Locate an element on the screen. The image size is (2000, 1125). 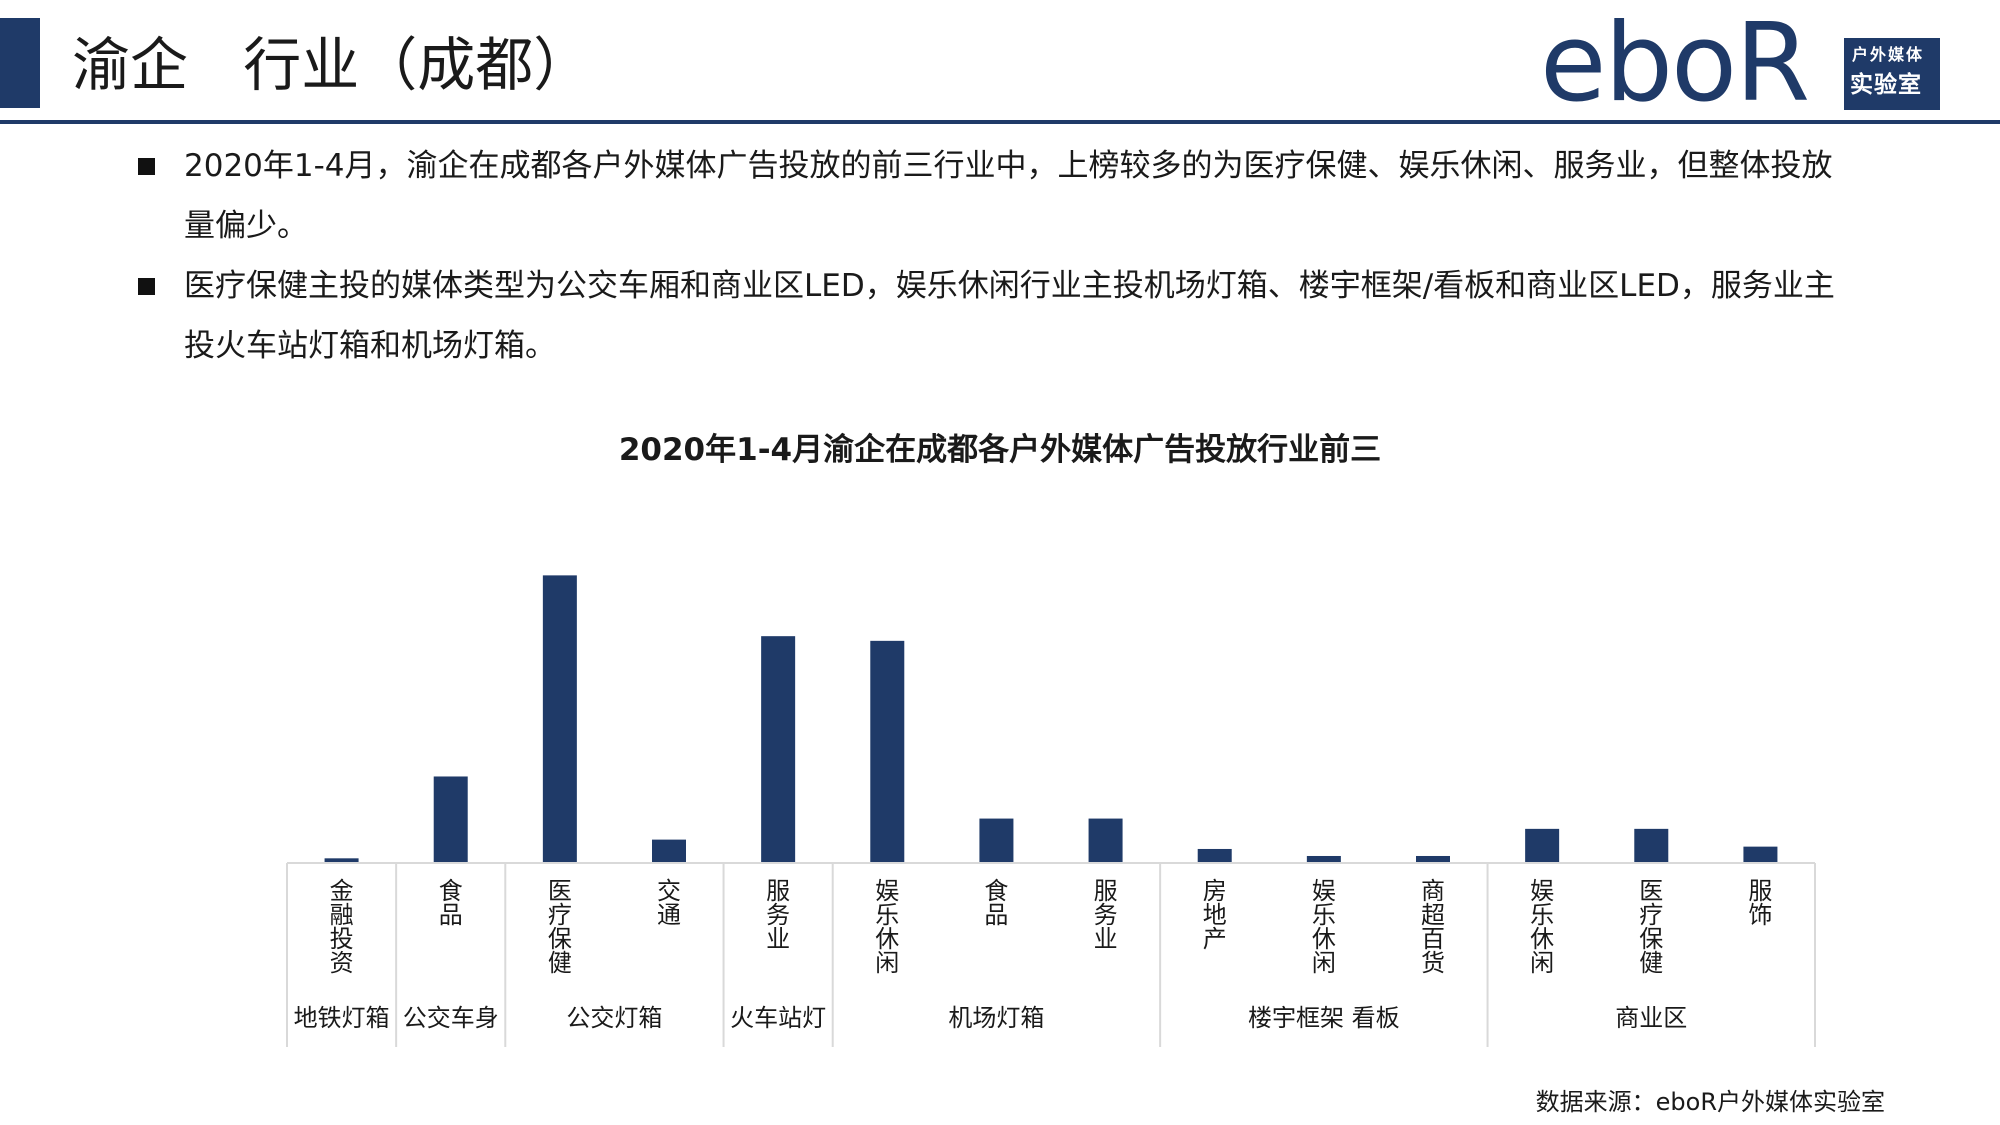
title-accent-bar is located at coordinates (20, 63).